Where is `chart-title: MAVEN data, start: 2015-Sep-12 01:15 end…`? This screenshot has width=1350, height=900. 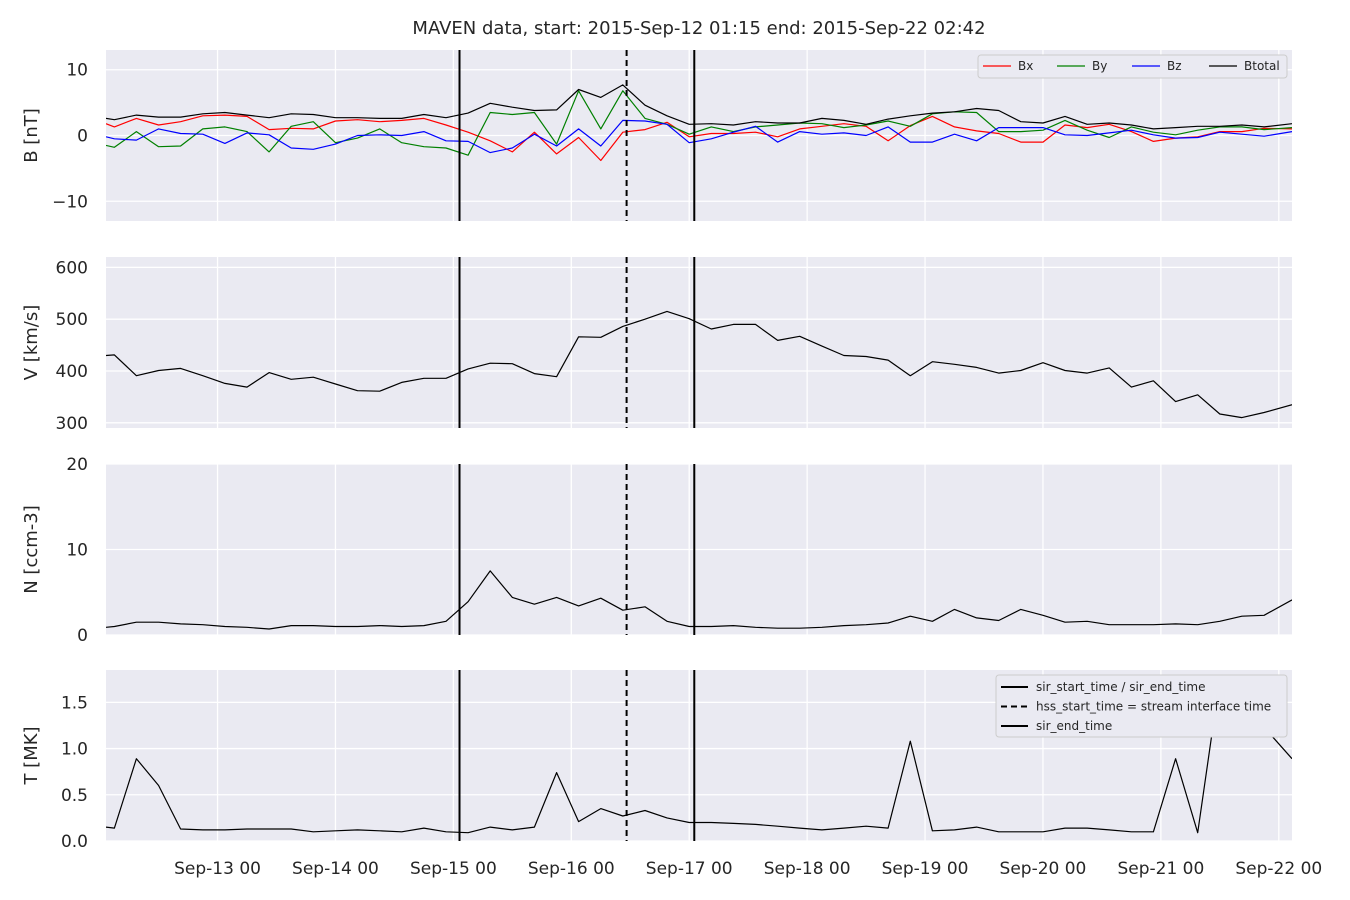 chart-title: MAVEN data, start: 2015-Sep-12 01:15 end… is located at coordinates (699, 28).